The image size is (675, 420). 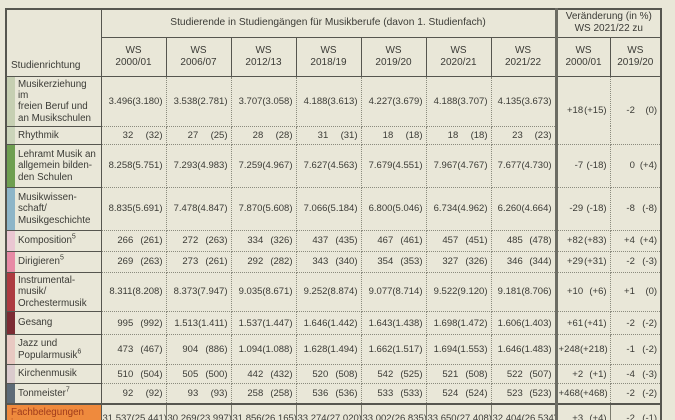 I want to click on value-cell: 7.478 (4.847), so click(x=199, y=209).